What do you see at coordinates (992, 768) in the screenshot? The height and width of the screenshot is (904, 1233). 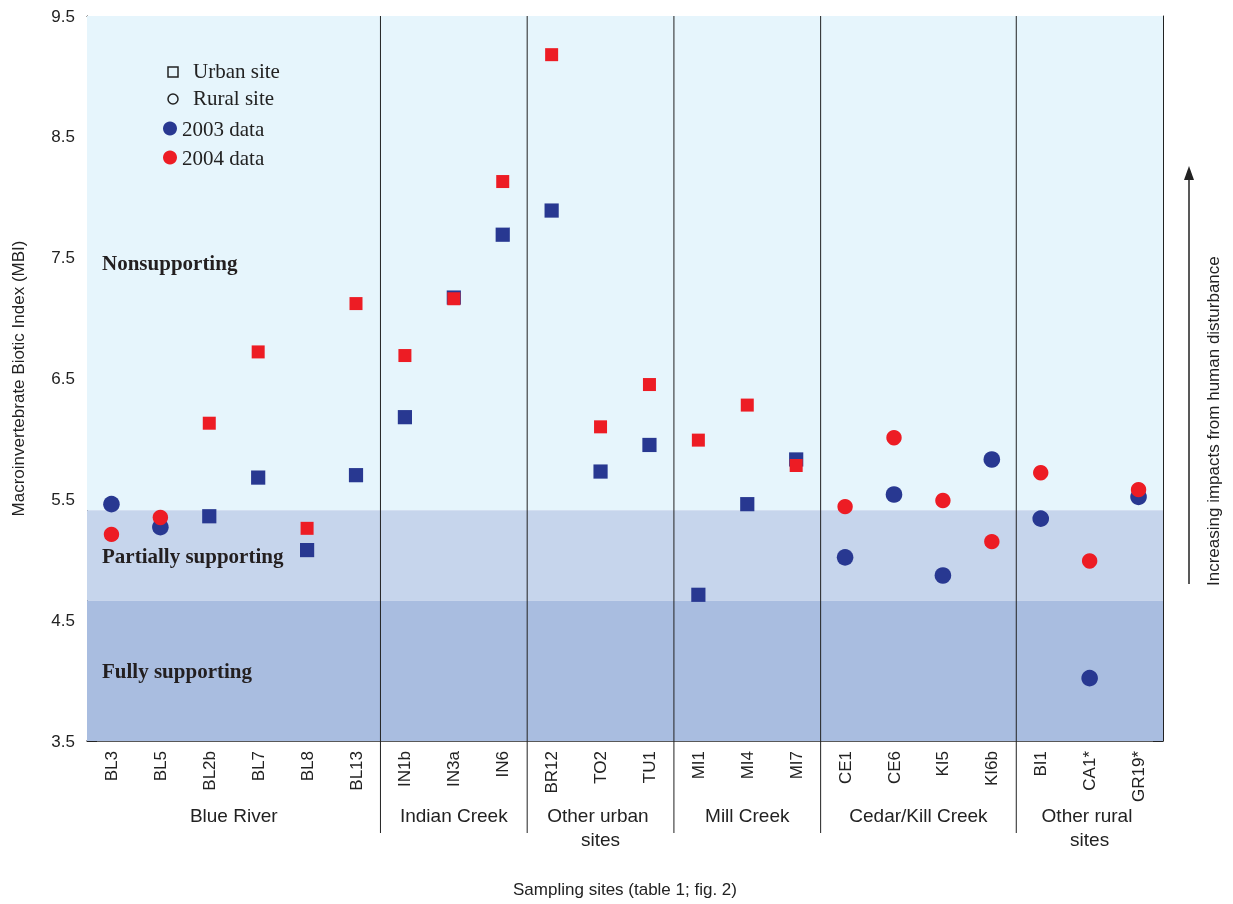 I see `x-tick-label: KI6b` at bounding box center [992, 768].